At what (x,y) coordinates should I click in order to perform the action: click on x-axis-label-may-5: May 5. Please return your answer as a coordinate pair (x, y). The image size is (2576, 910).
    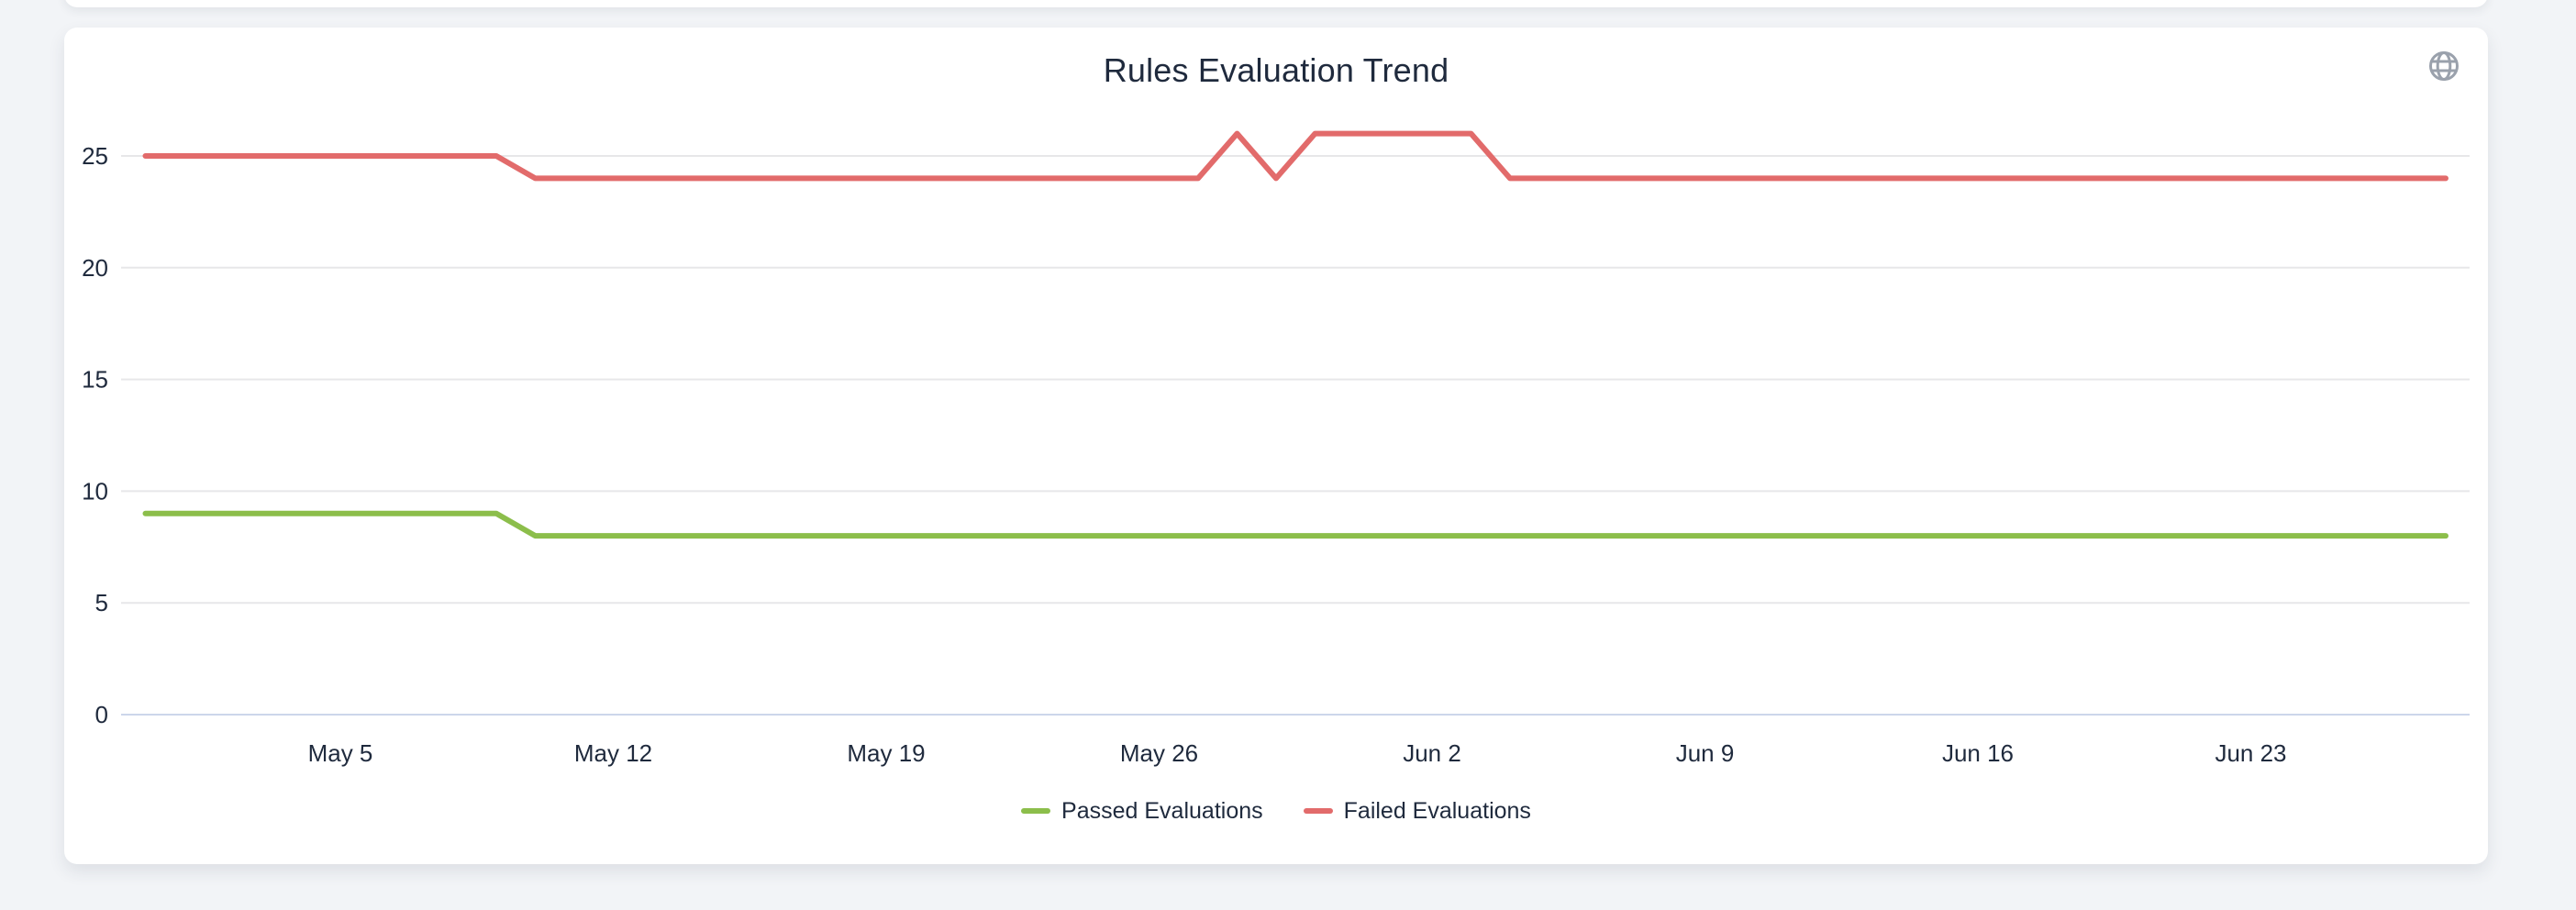
    Looking at the image, I should click on (340, 753).